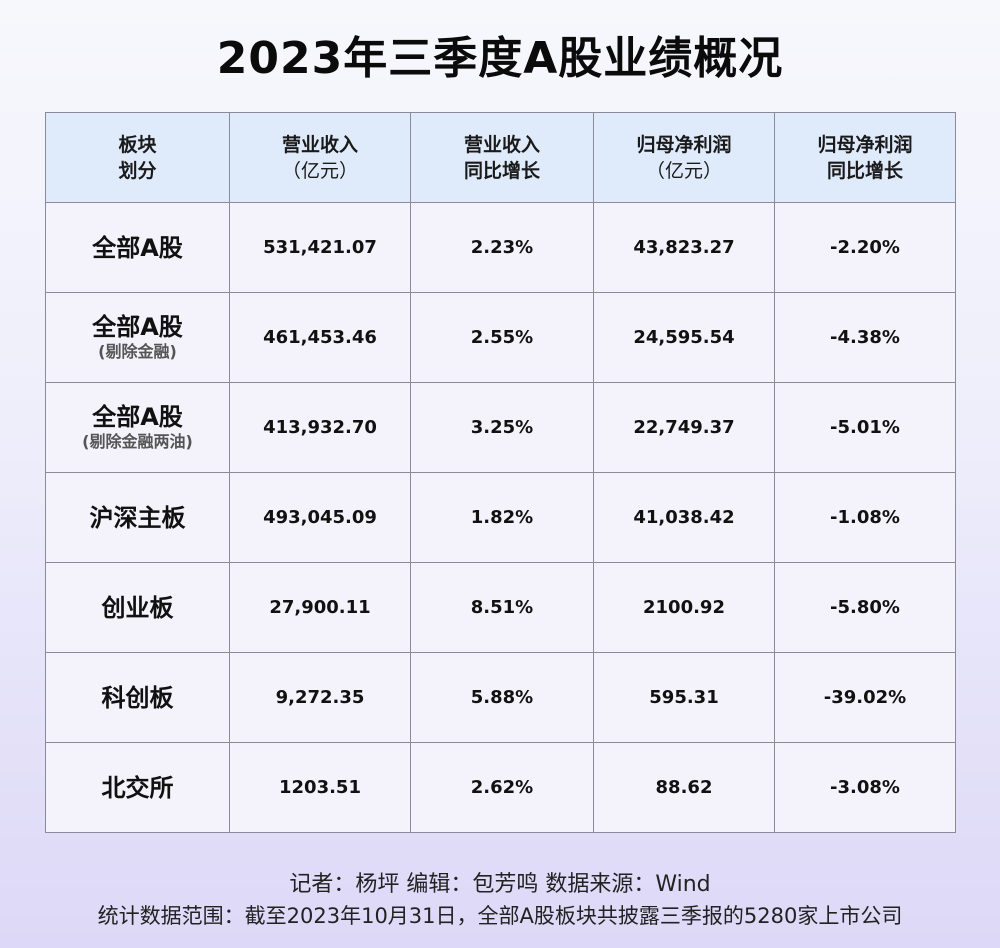 This screenshot has height=948, width=1000. I want to click on cell-revenue: 27,900.11, so click(320, 607).